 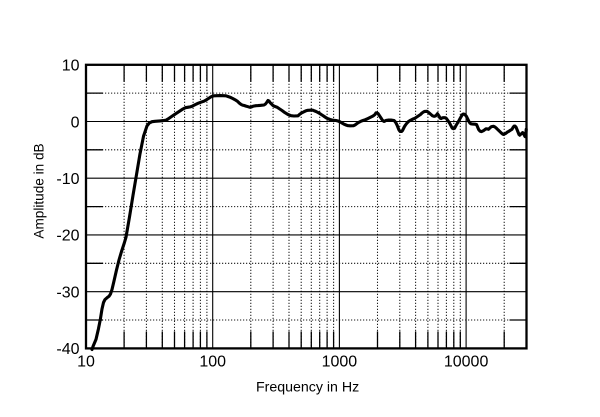 I want to click on svg-text: -20, so click(x=67, y=236).